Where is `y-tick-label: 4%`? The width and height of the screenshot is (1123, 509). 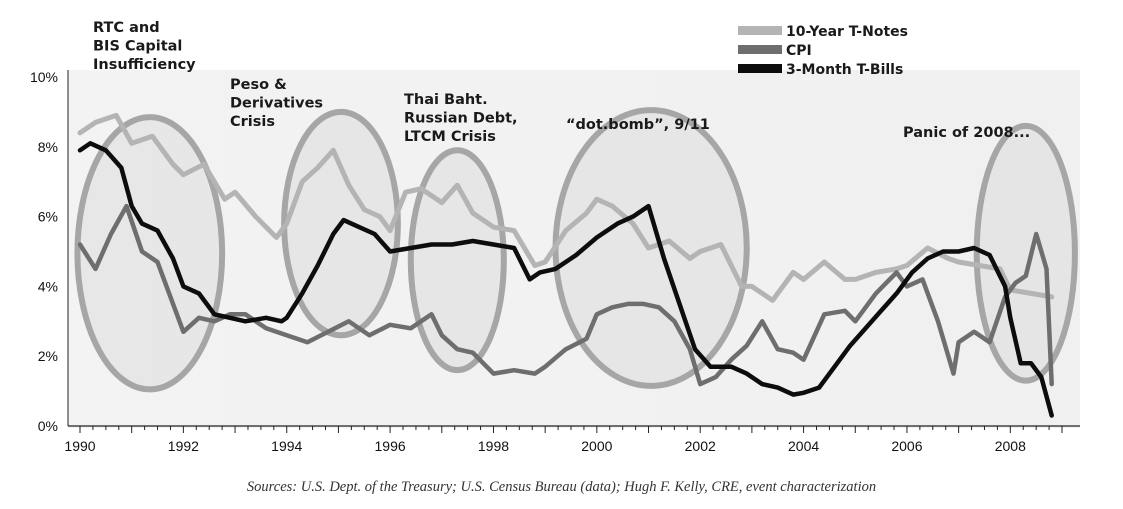
y-tick-label: 4% is located at coordinates (48, 286).